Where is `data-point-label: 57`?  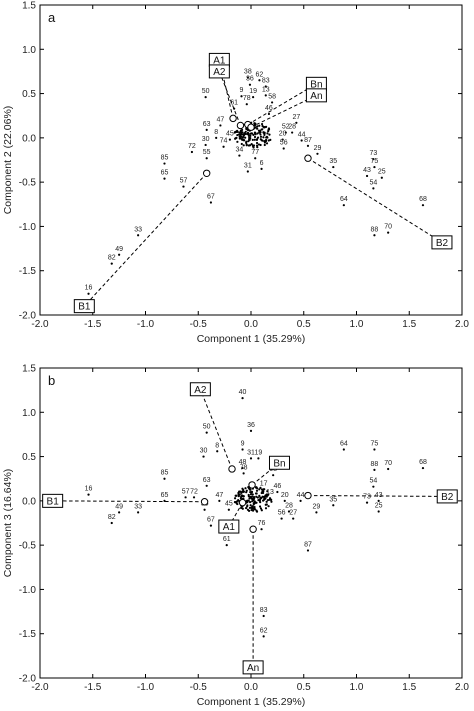
data-point-label: 57 is located at coordinates (184, 181).